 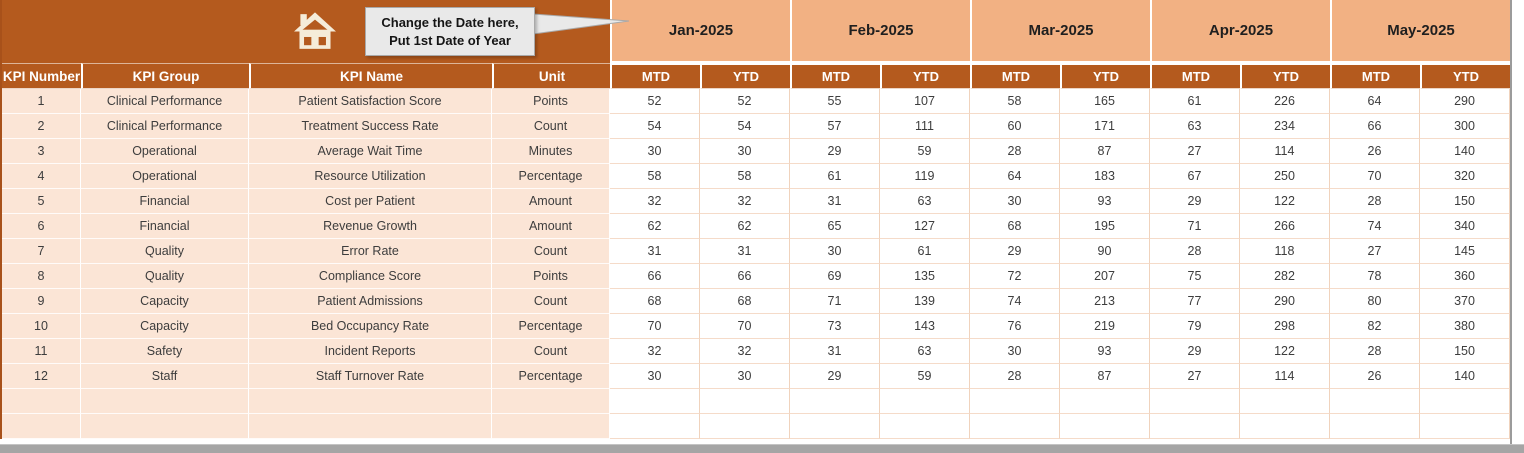 What do you see at coordinates (1105, 101) in the screenshot?
I see `cell-value: 165` at bounding box center [1105, 101].